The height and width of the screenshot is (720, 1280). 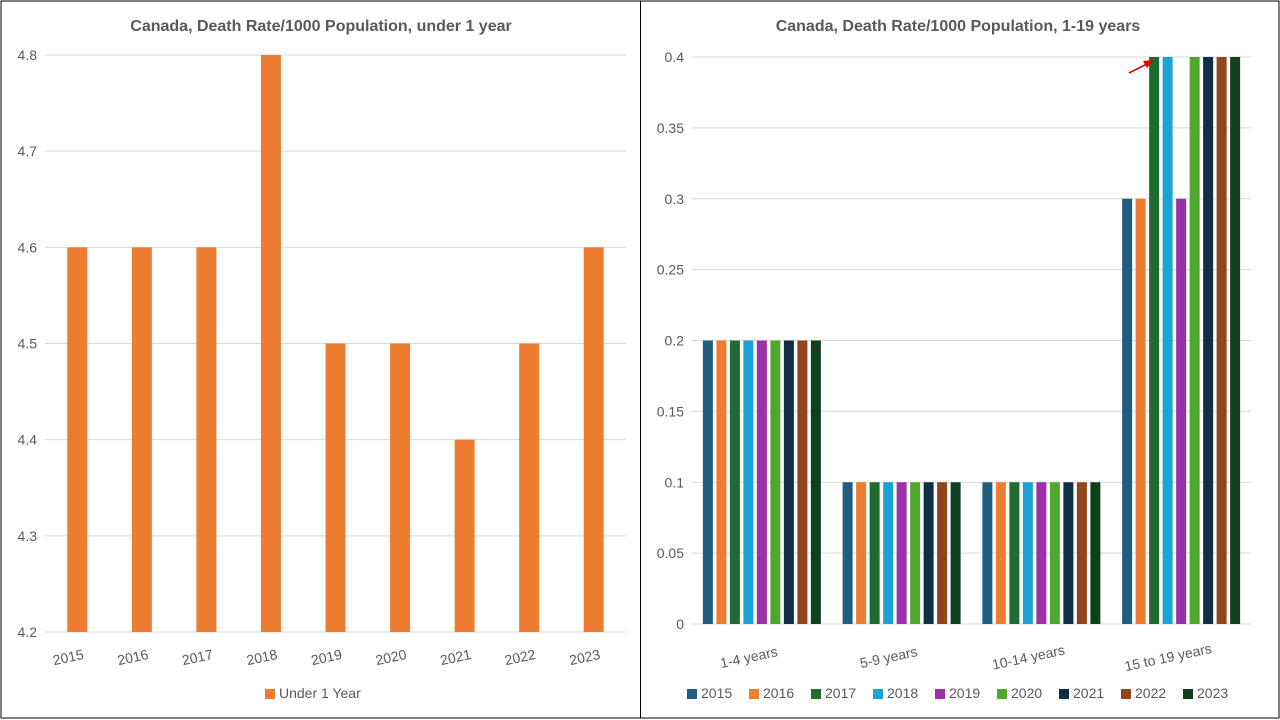 I want to click on legend-label: 2021, so click(x=1088, y=693).